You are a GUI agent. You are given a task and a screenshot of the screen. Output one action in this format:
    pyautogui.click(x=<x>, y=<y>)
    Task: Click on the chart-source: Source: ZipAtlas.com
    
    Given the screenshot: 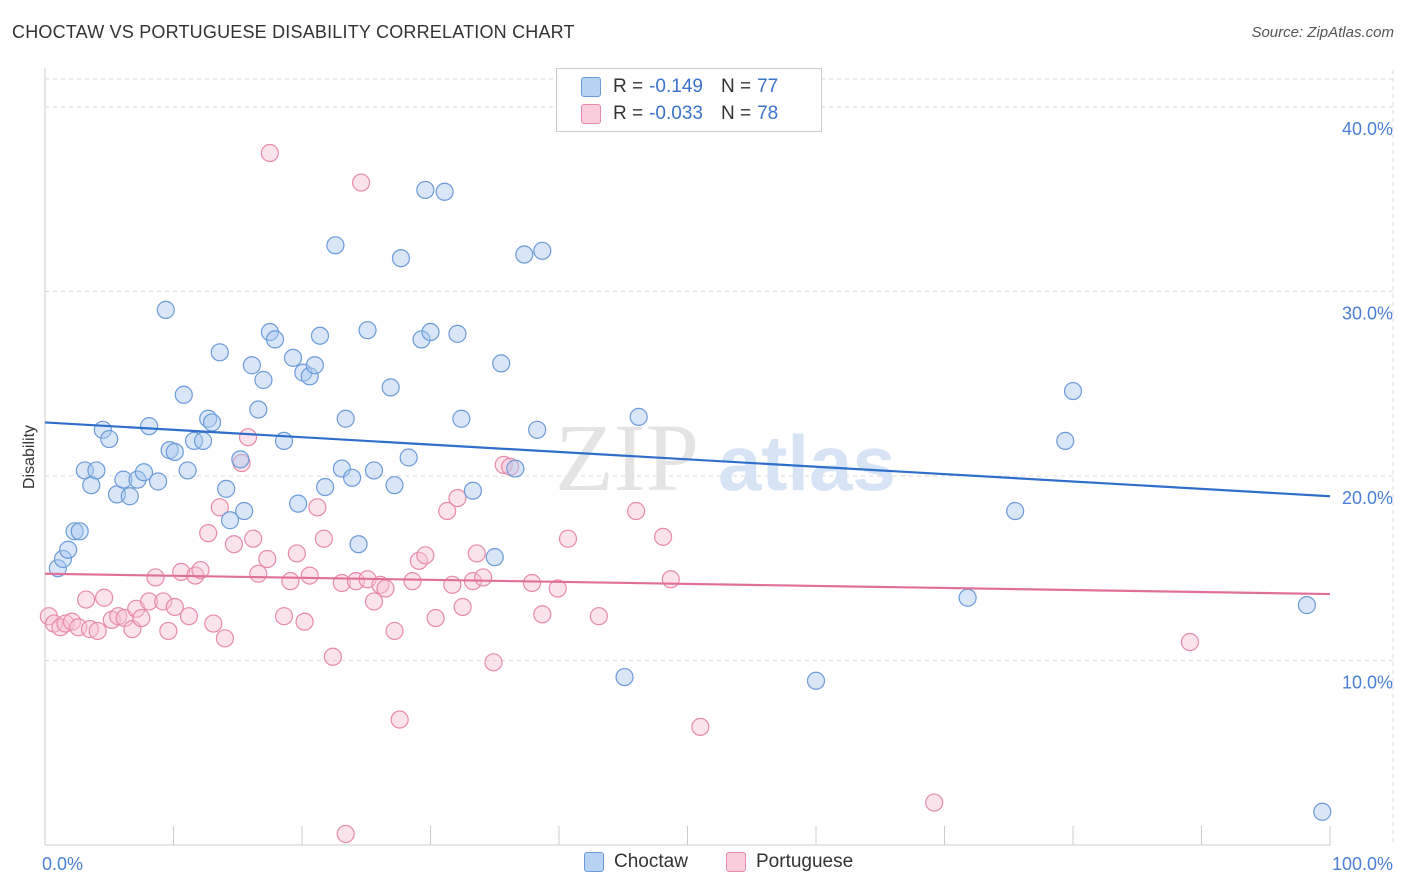 What is the action you would take?
    pyautogui.click(x=1322, y=32)
    